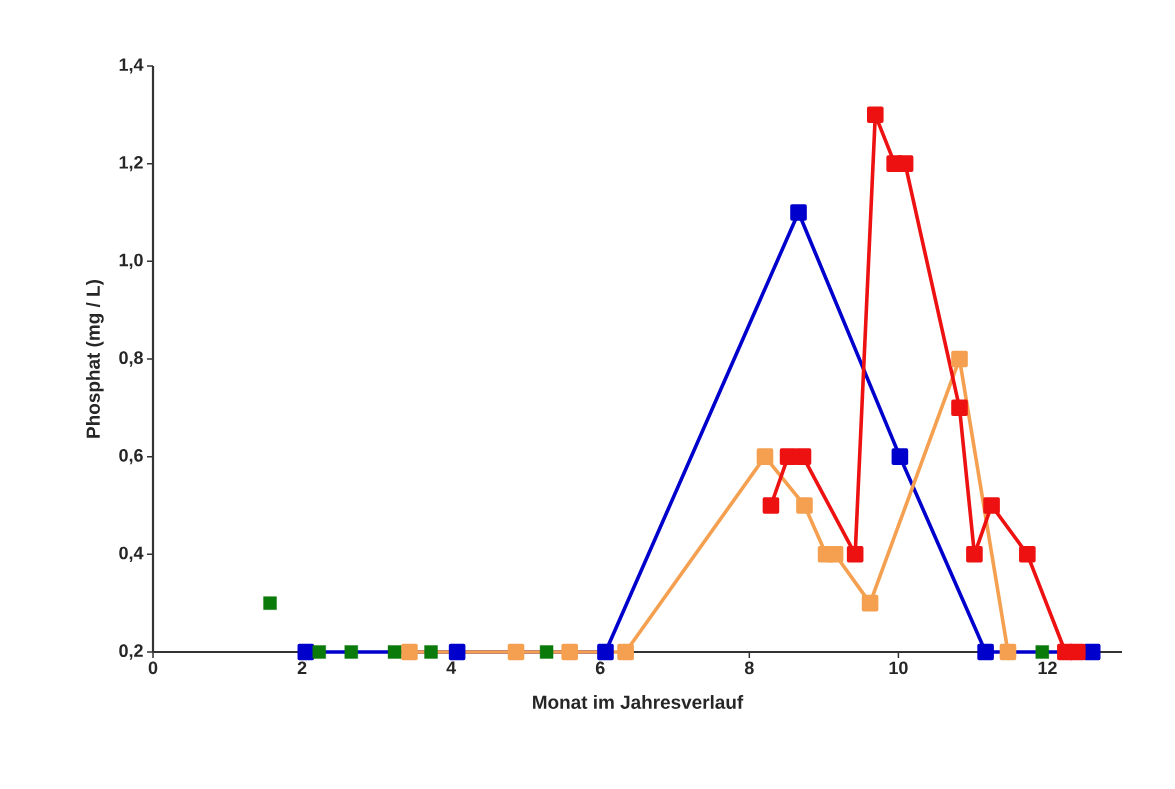  I want to click on y-tick-label: 1,0, so click(131, 261).